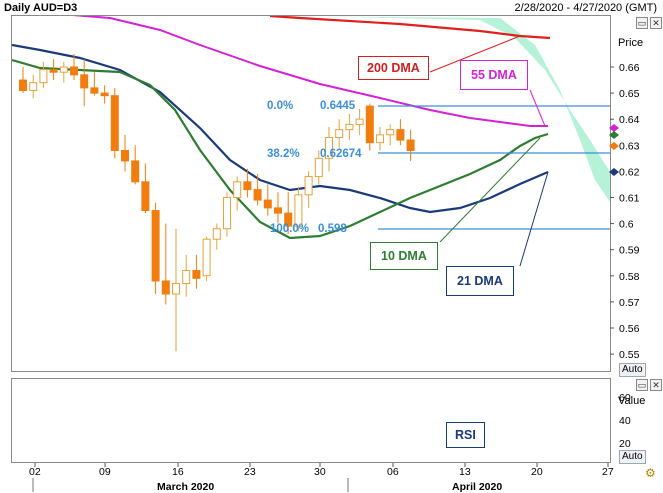 The width and height of the screenshot is (663, 493). What do you see at coordinates (283, 154) in the screenshot?
I see `fib-38-label: 38.2%` at bounding box center [283, 154].